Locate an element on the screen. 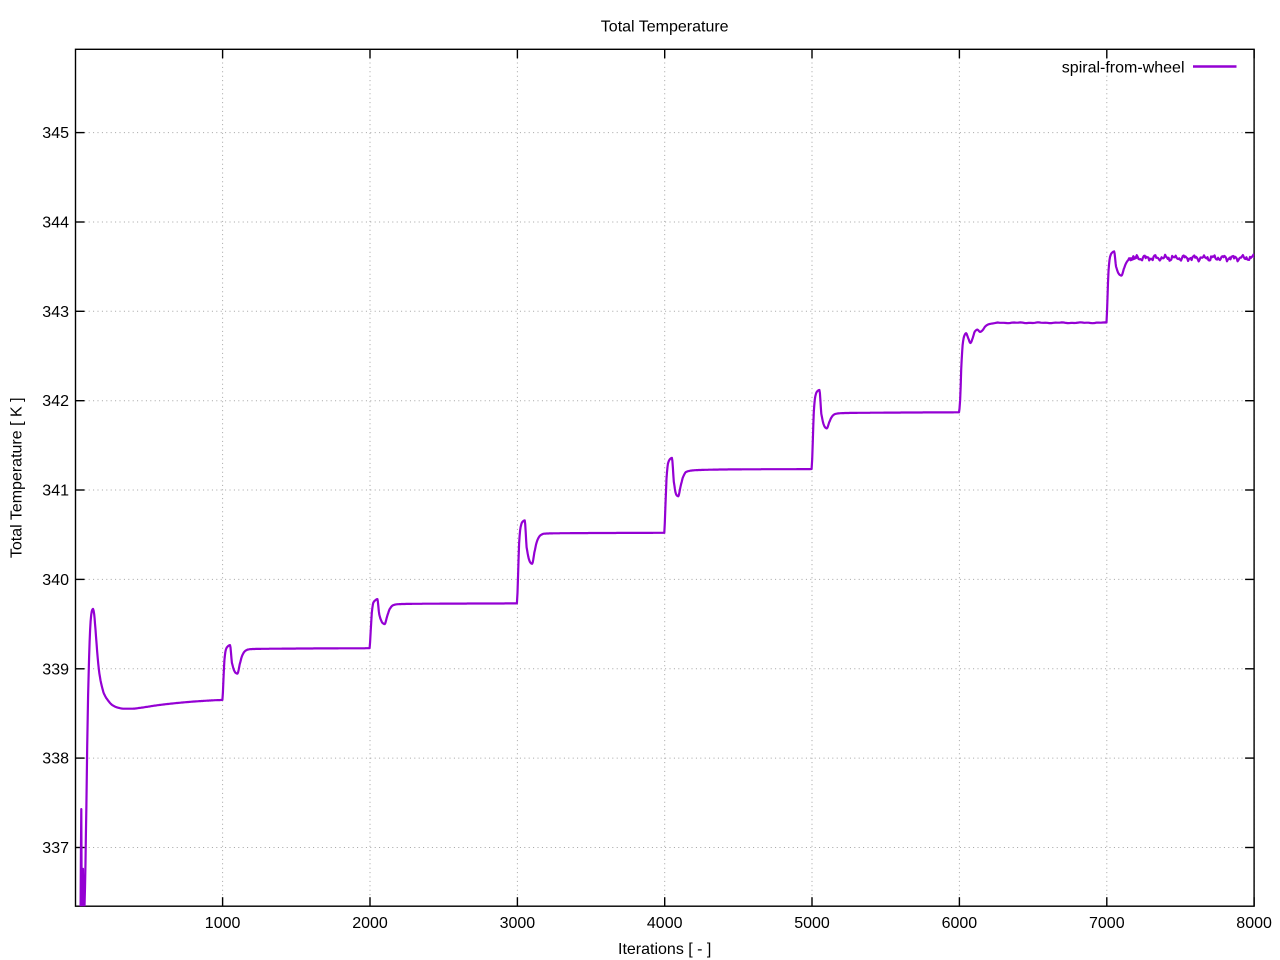 The width and height of the screenshot is (1280, 960). svg-text: spiral-from-wheel is located at coordinates (1123, 68).